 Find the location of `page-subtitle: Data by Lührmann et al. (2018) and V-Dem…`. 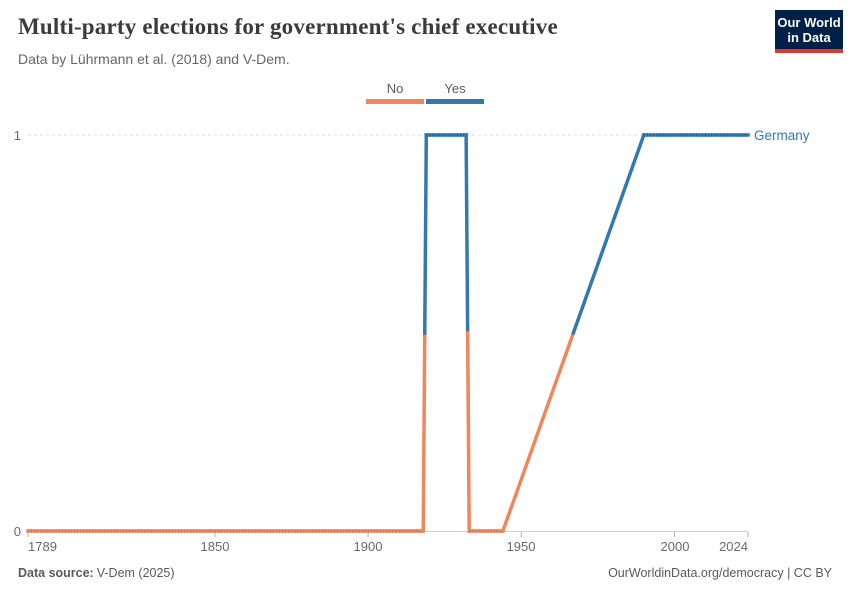

page-subtitle: Data by Lührmann et al. (2018) and V-Dem… is located at coordinates (154, 59).